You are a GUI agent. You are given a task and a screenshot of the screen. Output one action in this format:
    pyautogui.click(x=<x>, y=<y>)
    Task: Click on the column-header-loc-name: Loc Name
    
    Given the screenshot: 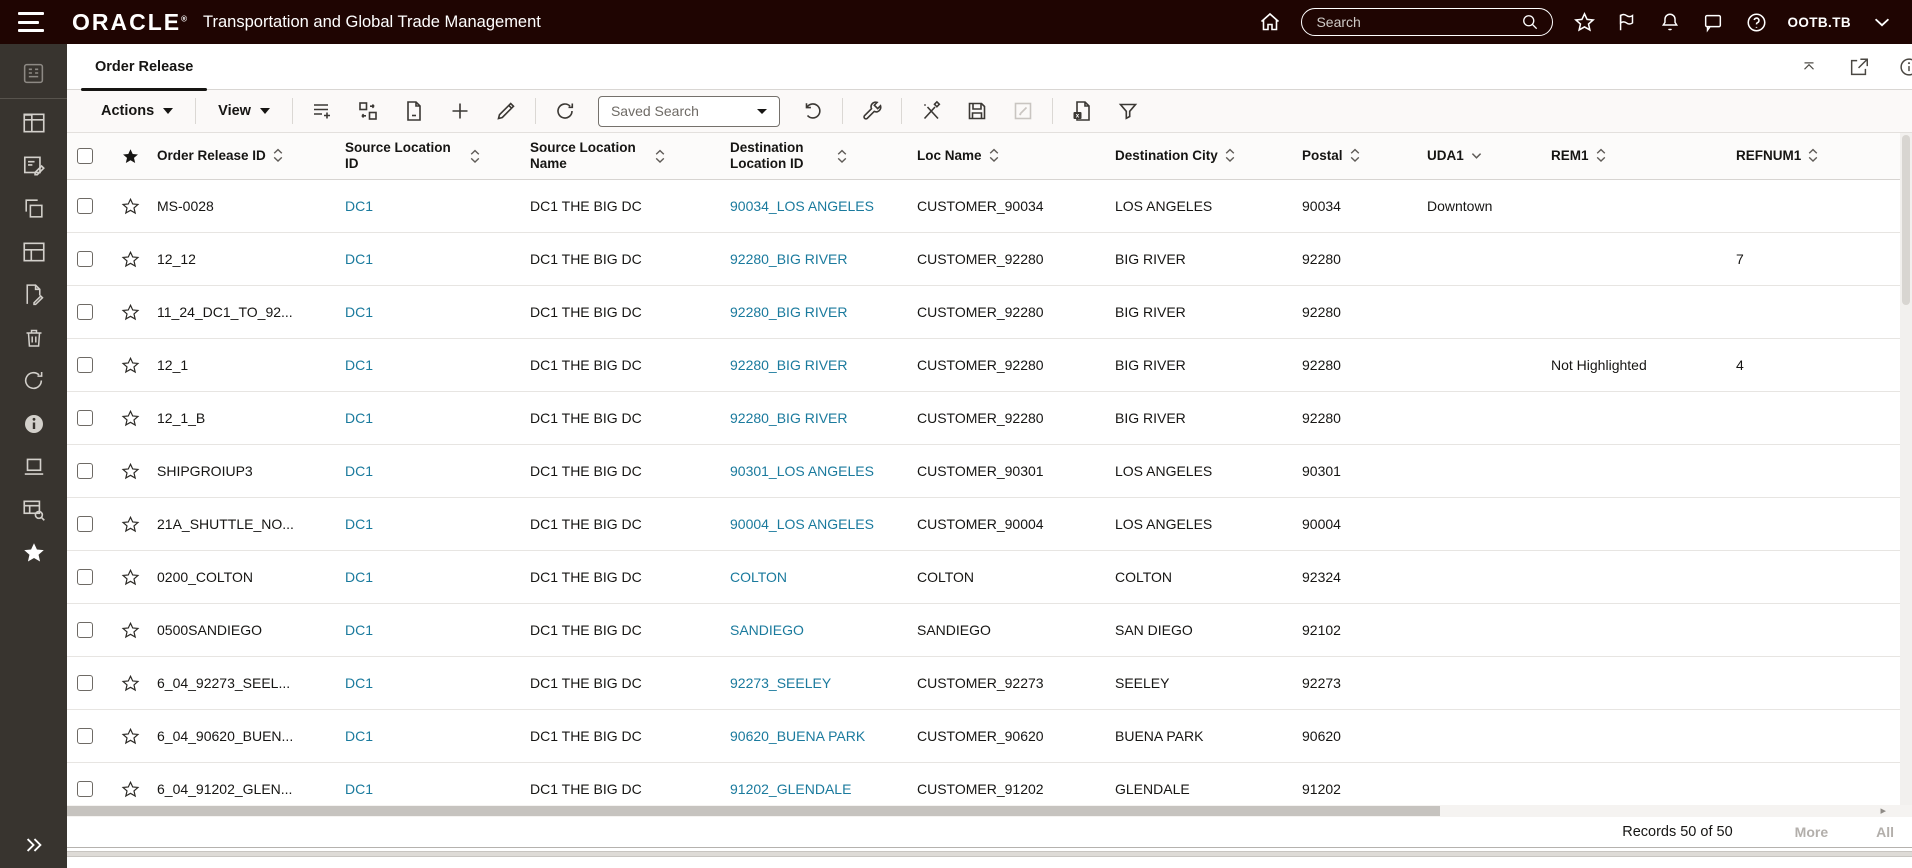 What is the action you would take?
    pyautogui.click(x=1016, y=156)
    